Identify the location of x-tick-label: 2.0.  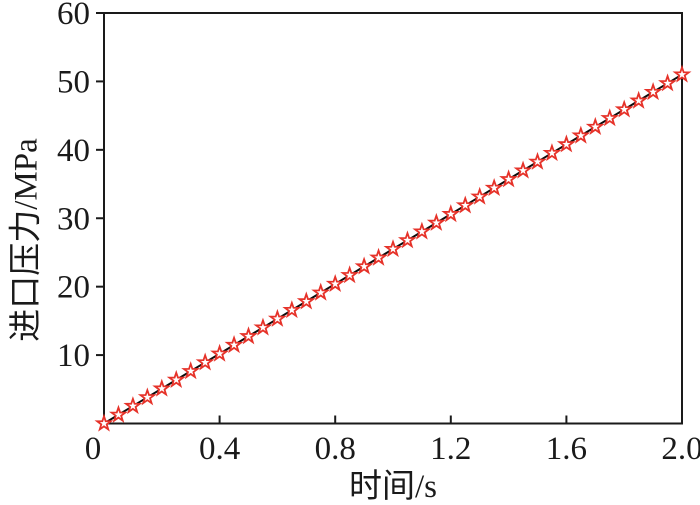
(680, 449).